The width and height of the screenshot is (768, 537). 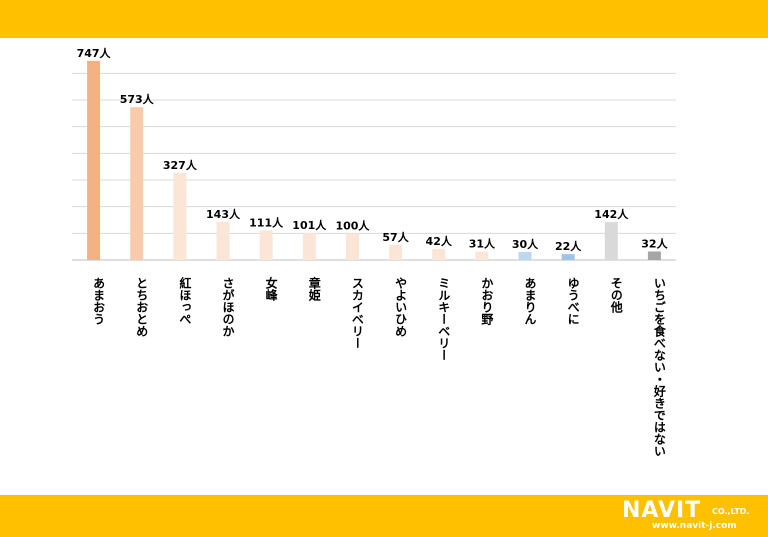 What do you see at coordinates (659, 367) in the screenshot?
I see `category-label: いちごを食べない・好きではない` at bounding box center [659, 367].